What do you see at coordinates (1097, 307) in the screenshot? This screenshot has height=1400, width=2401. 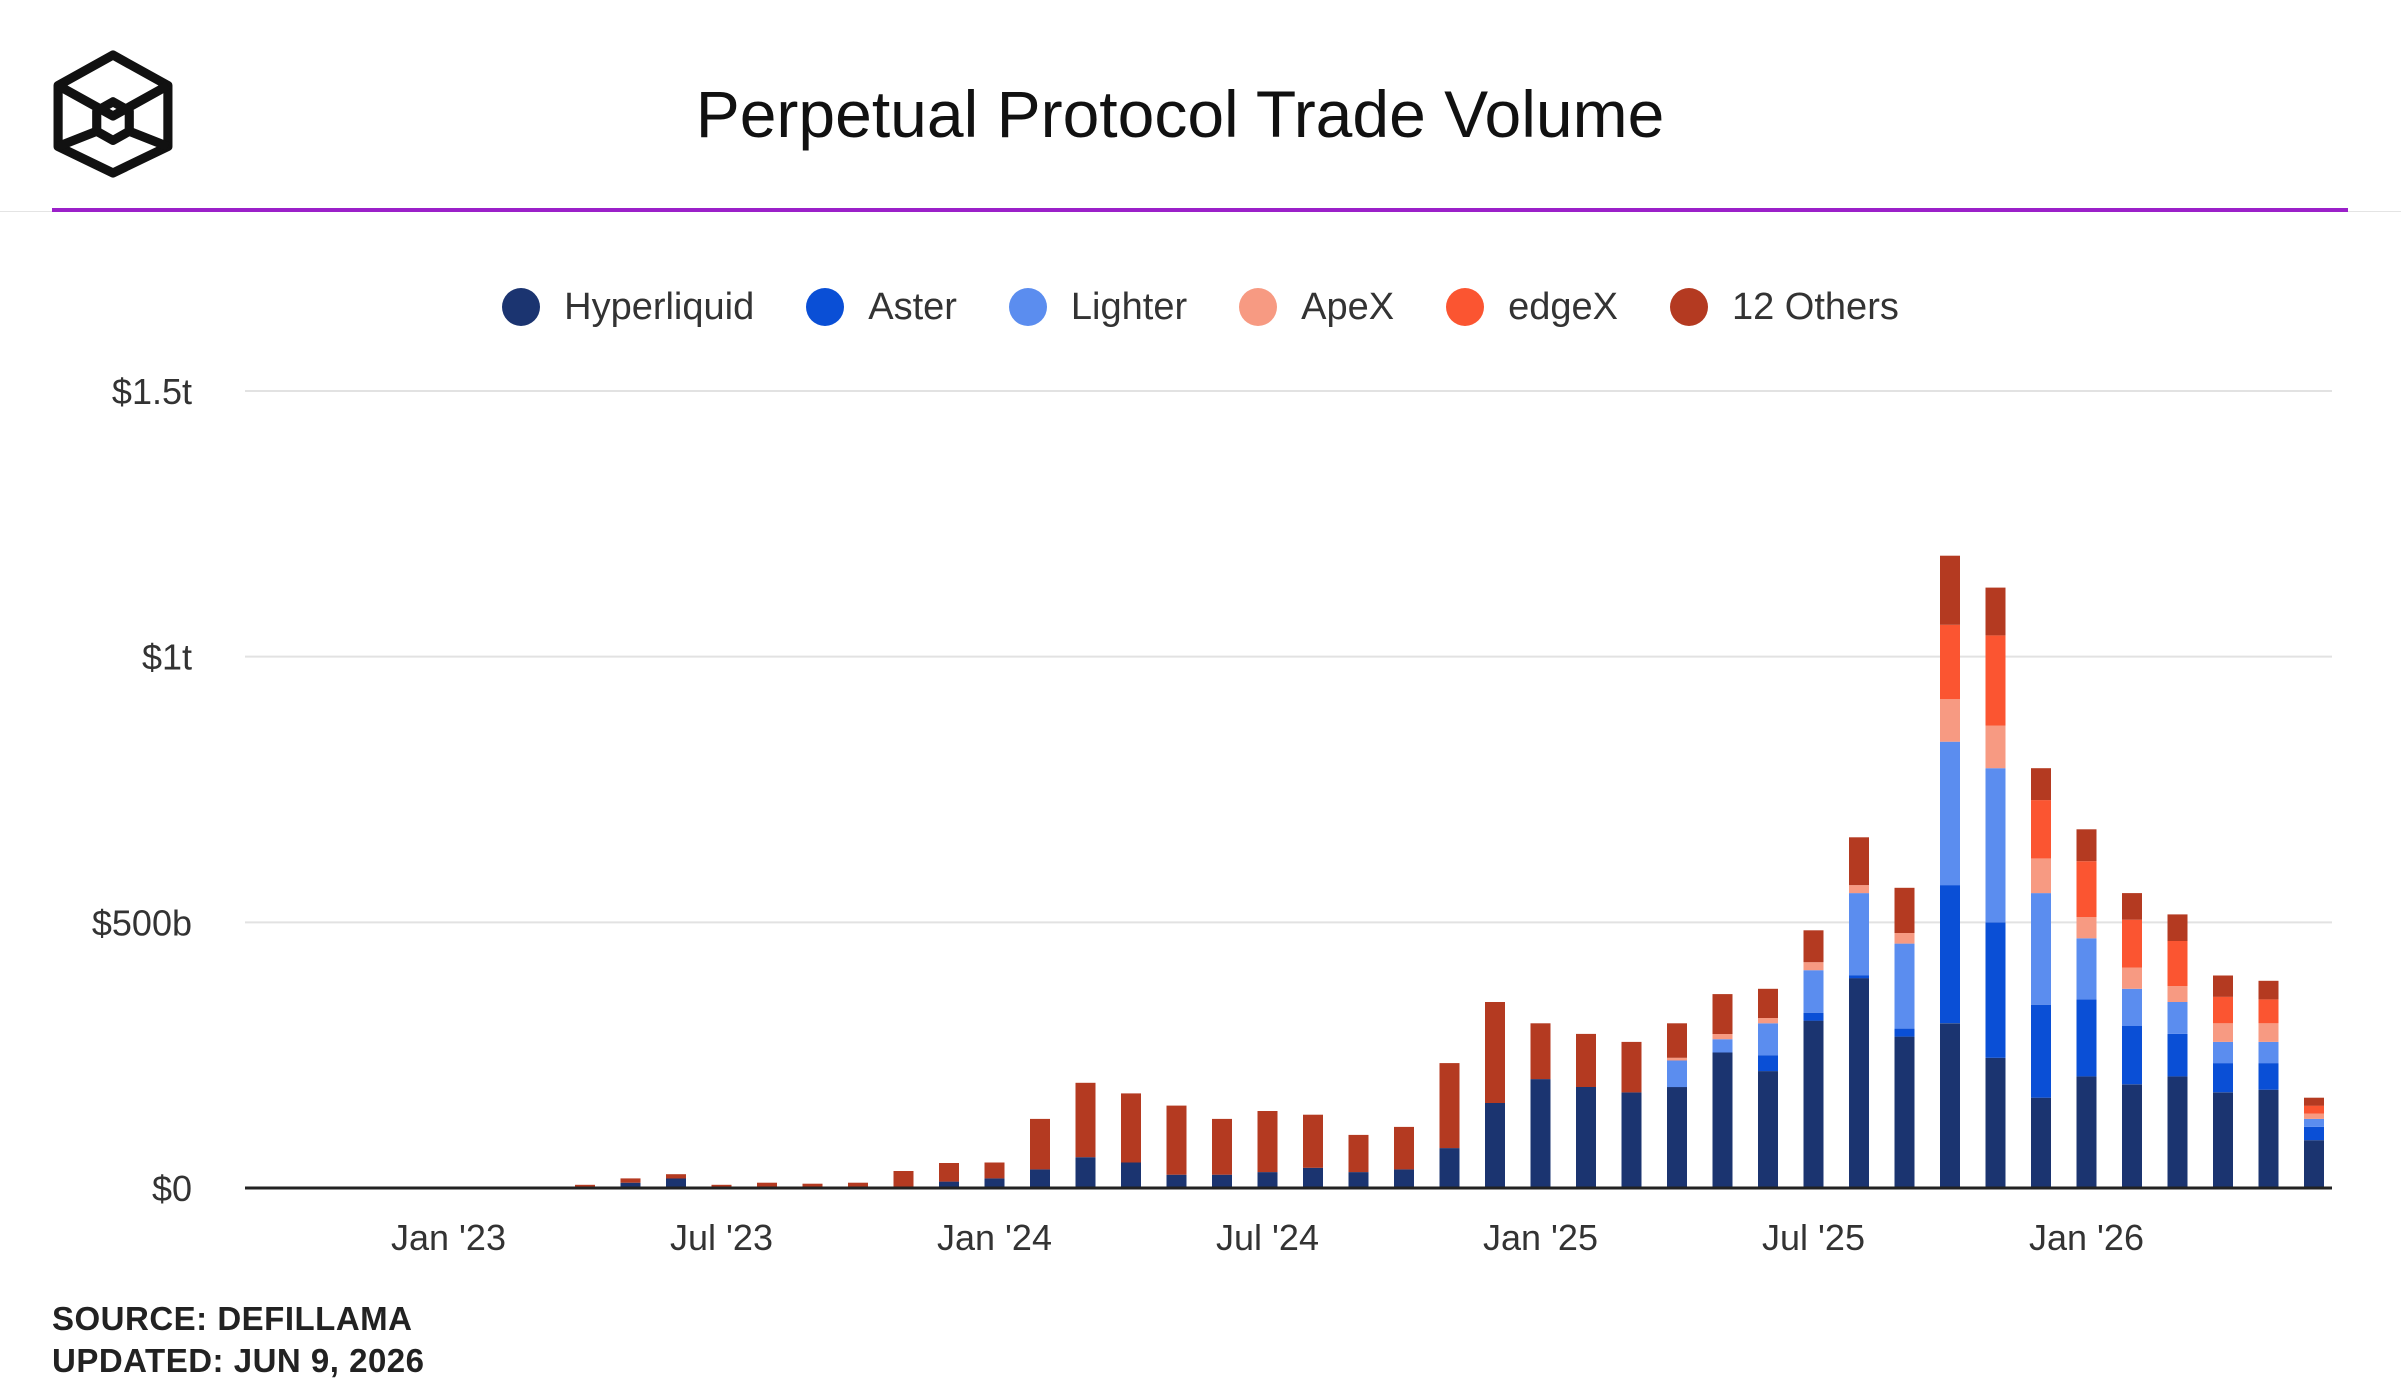 I see `legend-item: Lighter` at bounding box center [1097, 307].